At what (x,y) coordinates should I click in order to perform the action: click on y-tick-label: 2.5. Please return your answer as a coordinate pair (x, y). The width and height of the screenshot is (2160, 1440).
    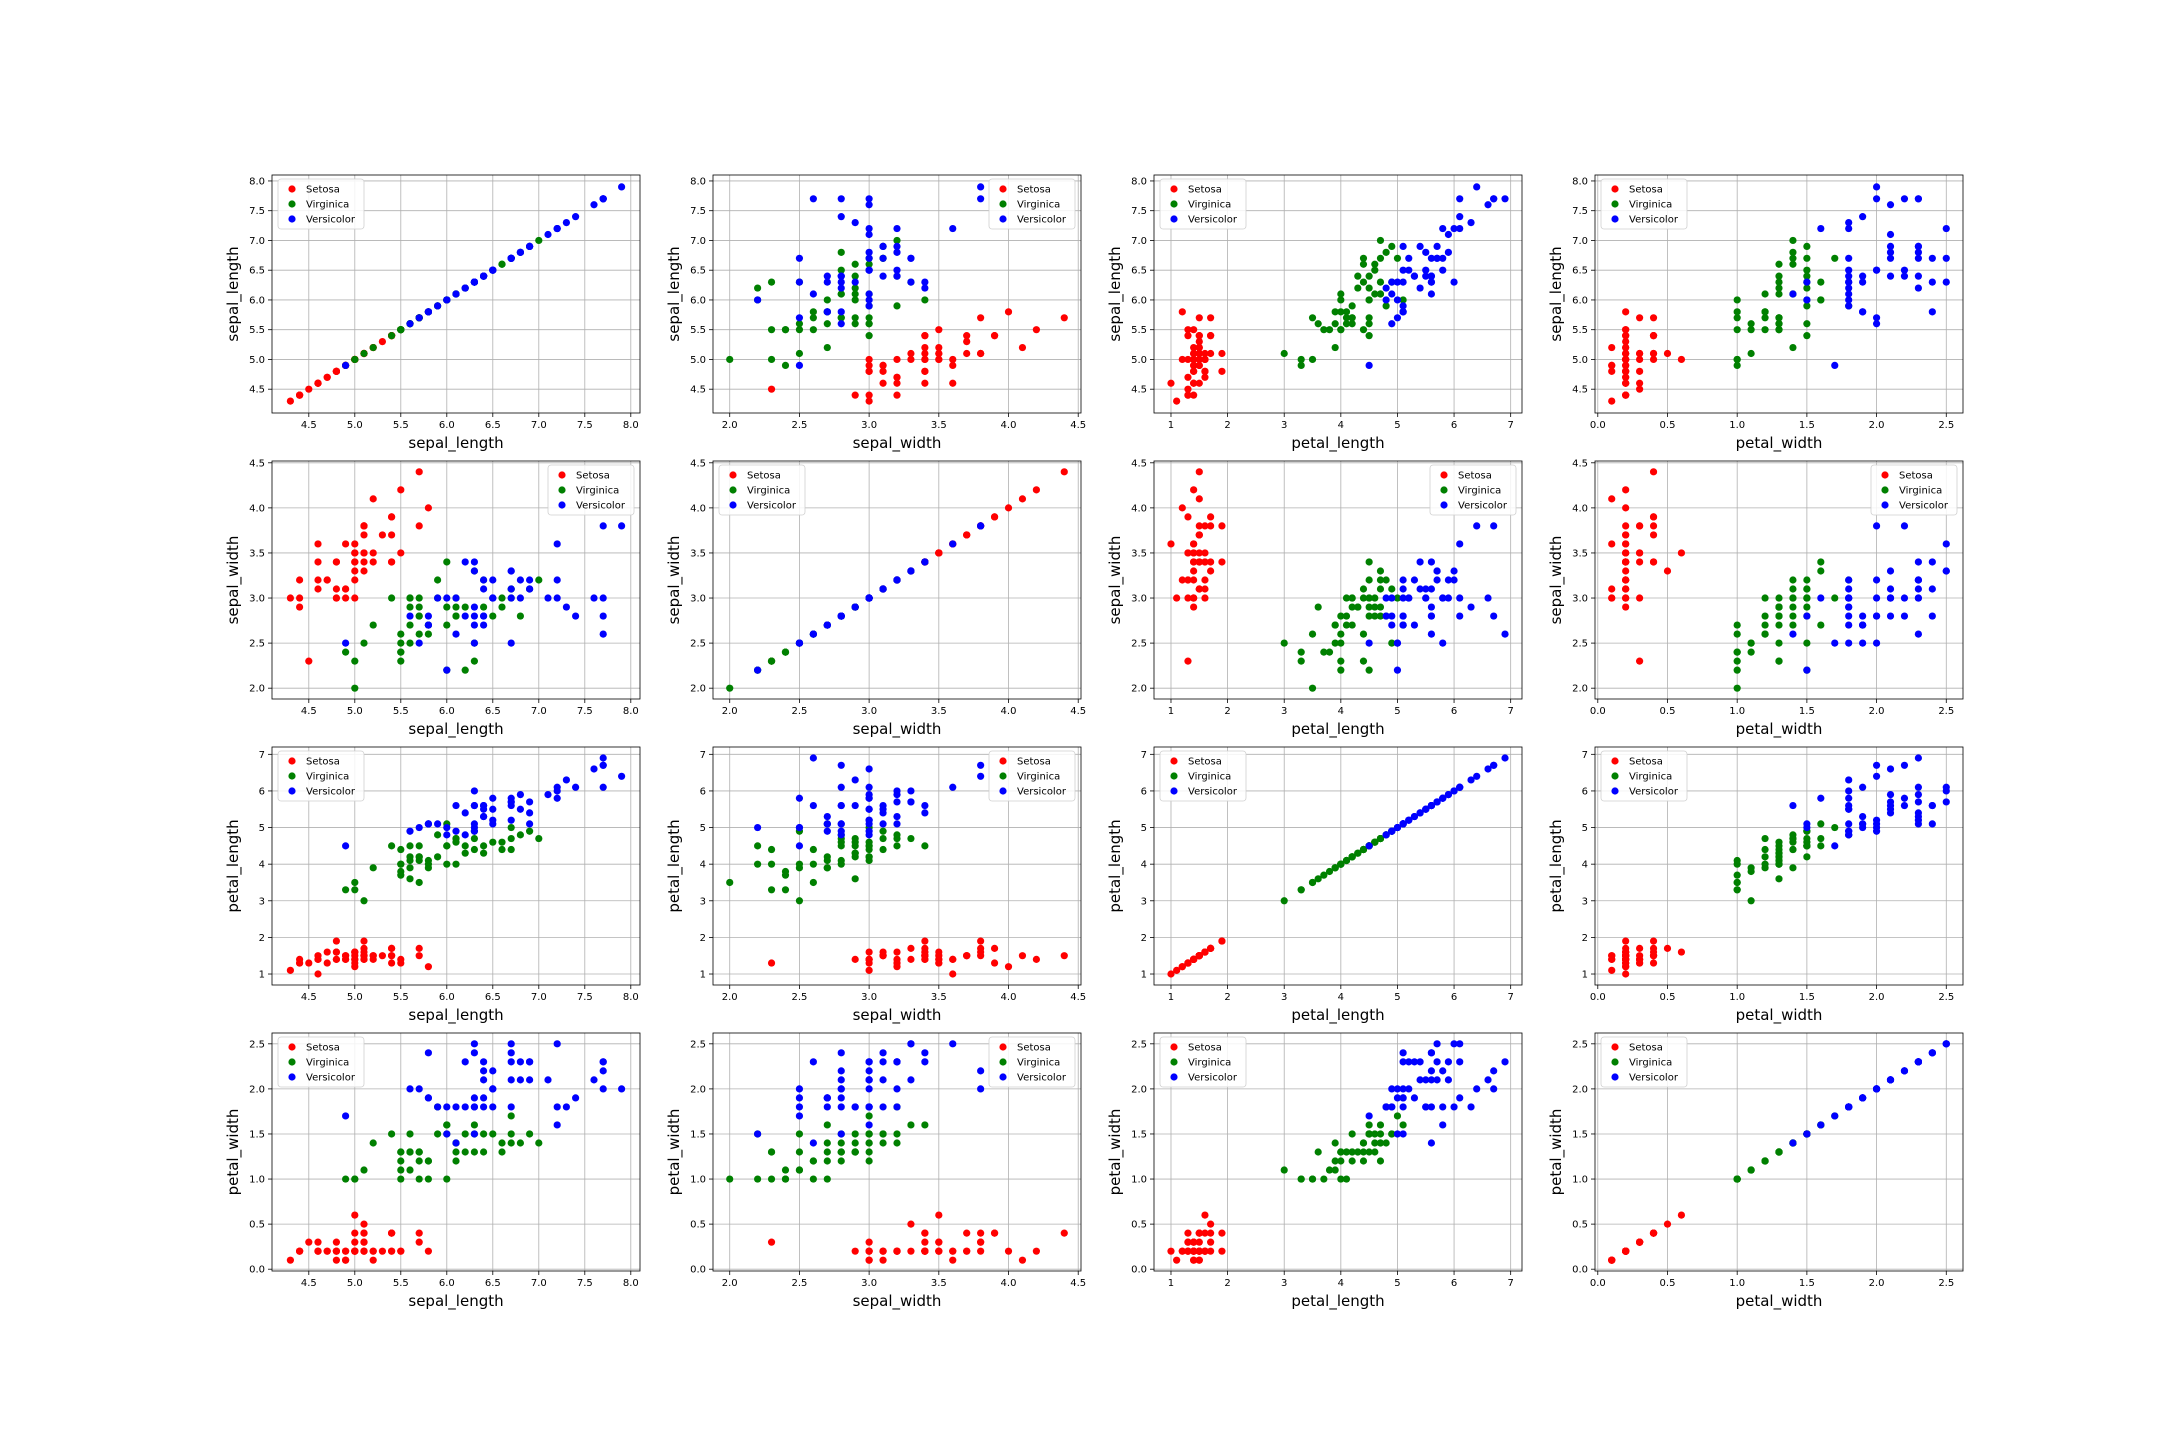
    Looking at the image, I should click on (257, 644).